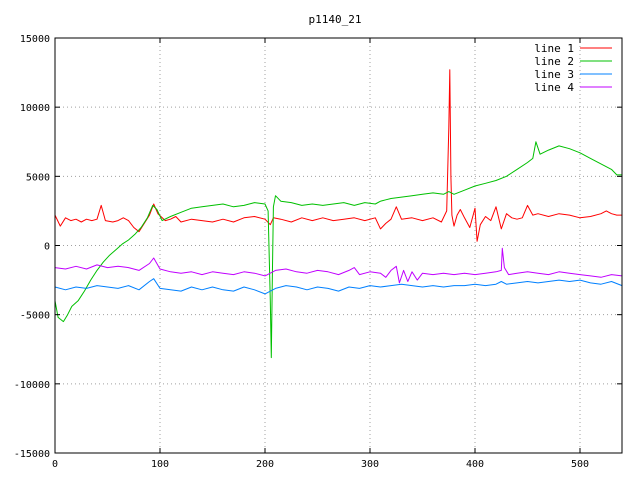 The image size is (640, 480). I want to click on y-tick-label: -15000, so click(32, 454).